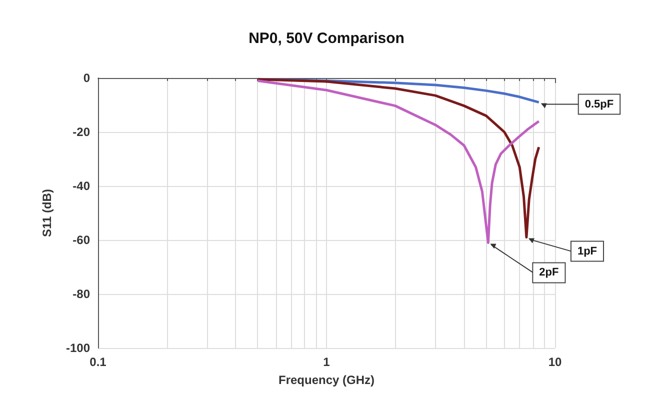 The image size is (653, 416). Describe the element at coordinates (549, 272) in the screenshot. I see `annotation: 2pF` at that location.